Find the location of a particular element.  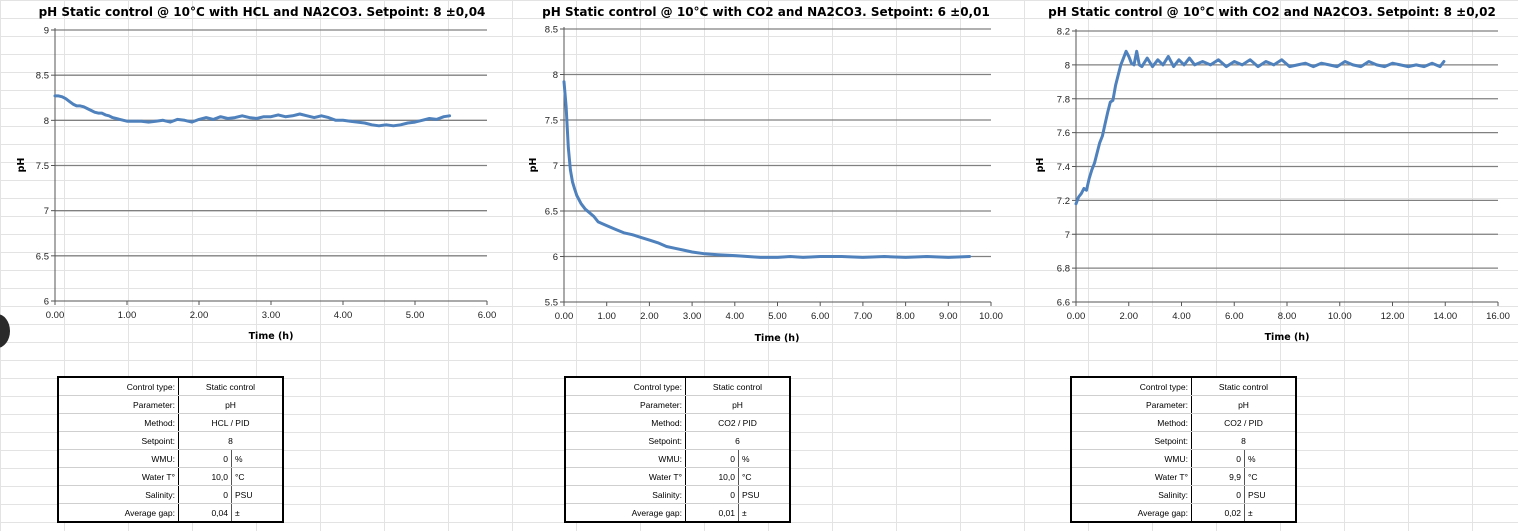

x-tick-label: 8.00 is located at coordinates (905, 316).